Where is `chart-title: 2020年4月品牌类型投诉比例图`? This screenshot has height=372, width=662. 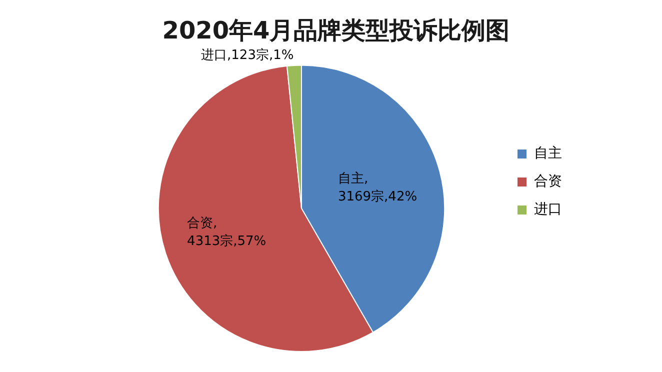 chart-title: 2020年4月品牌类型投诉比例图 is located at coordinates (336, 30).